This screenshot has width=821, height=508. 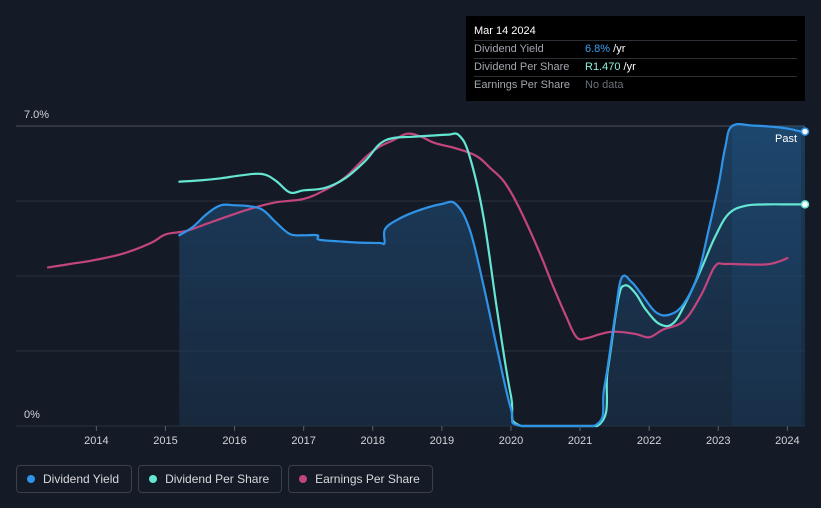 What do you see at coordinates (522, 67) in the screenshot?
I see `tooltip-label: Dividend Per Share` at bounding box center [522, 67].